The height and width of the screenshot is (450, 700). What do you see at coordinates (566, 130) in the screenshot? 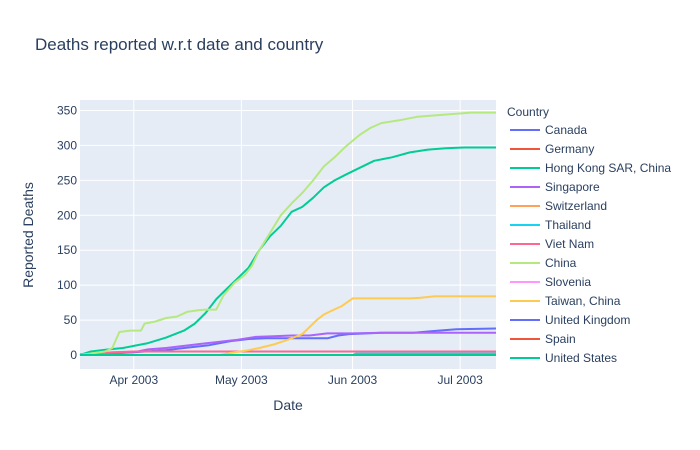
I see `legend-label: Canada` at bounding box center [566, 130].